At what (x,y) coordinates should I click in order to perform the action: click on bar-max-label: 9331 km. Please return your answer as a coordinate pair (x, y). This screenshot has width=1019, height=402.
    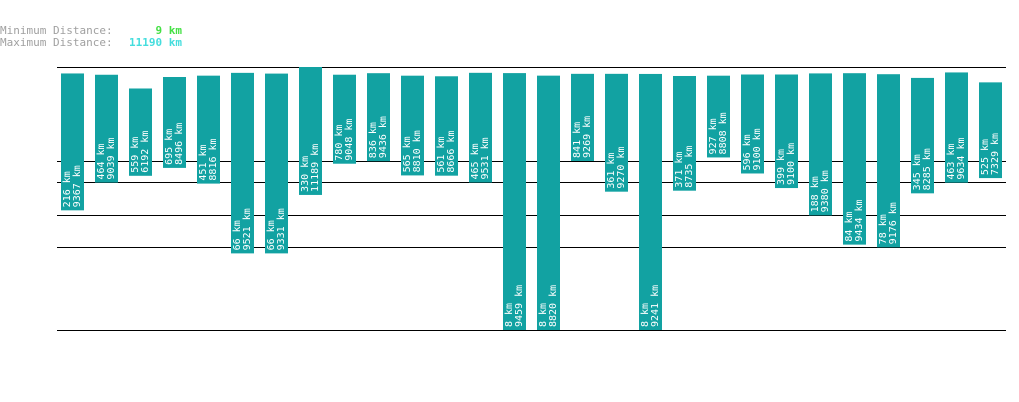
    Looking at the image, I should click on (281, 229).